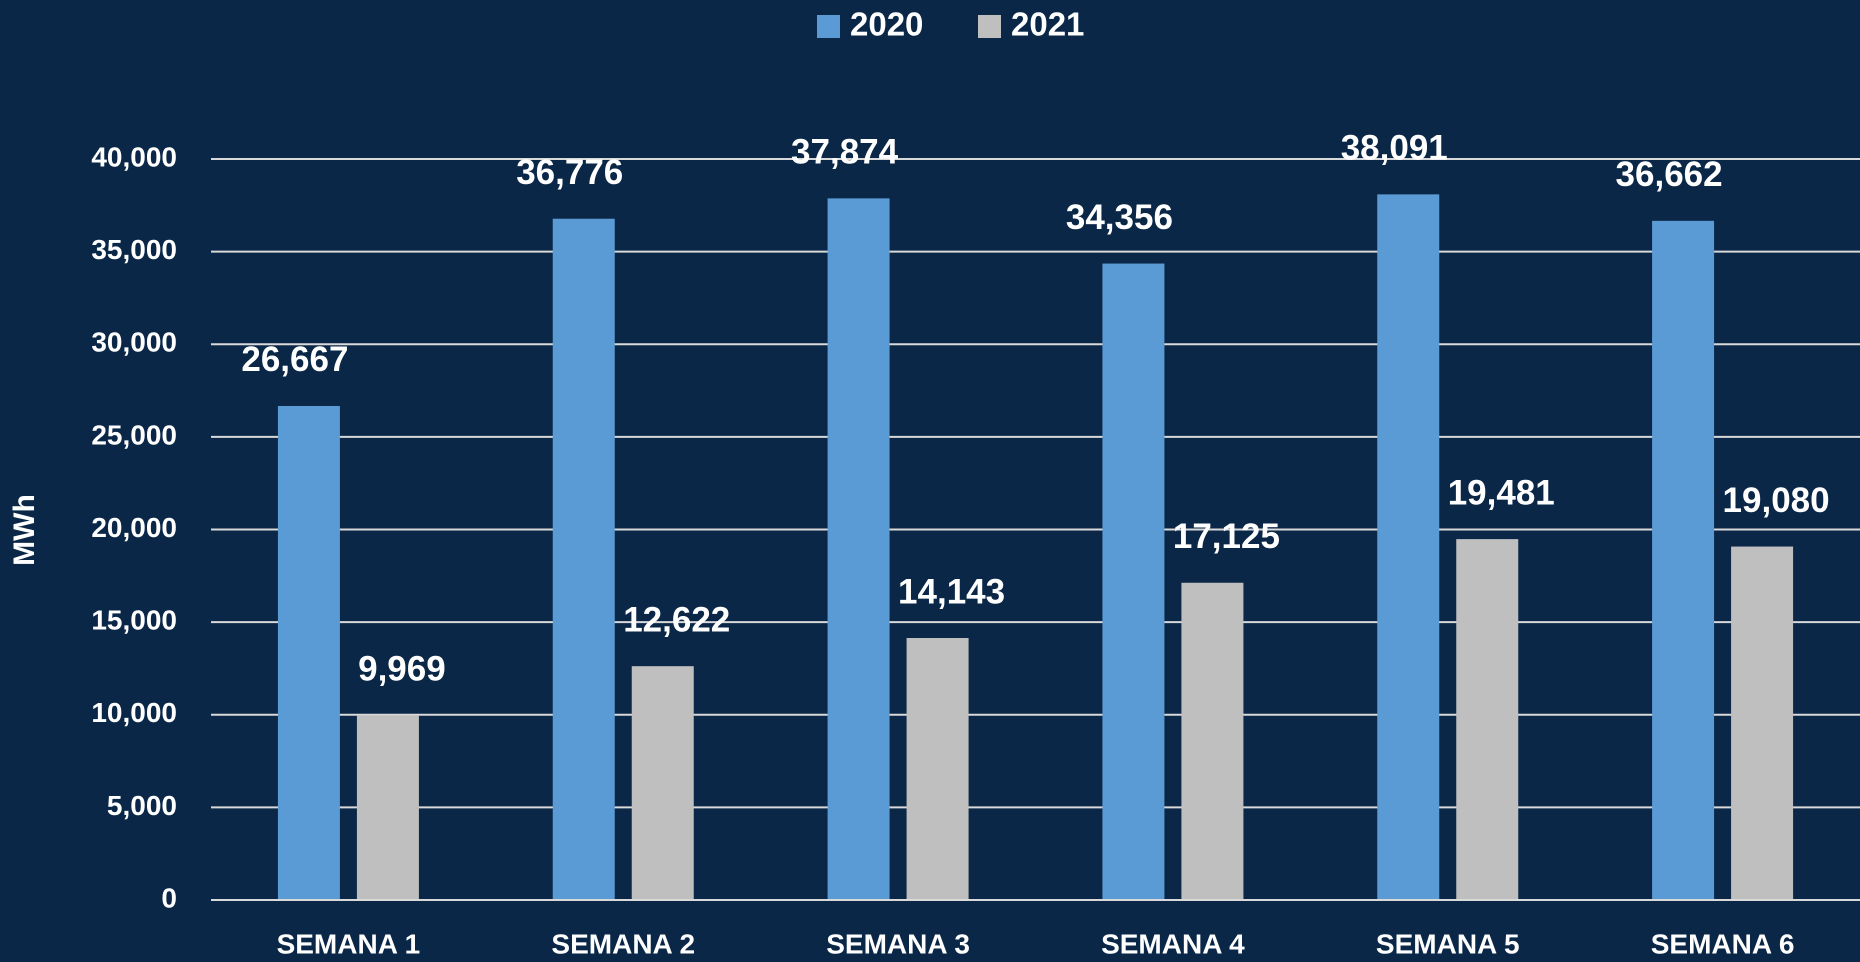 This screenshot has height=962, width=1860. What do you see at coordinates (569, 172) in the screenshot?
I see `value-label: 36,776` at bounding box center [569, 172].